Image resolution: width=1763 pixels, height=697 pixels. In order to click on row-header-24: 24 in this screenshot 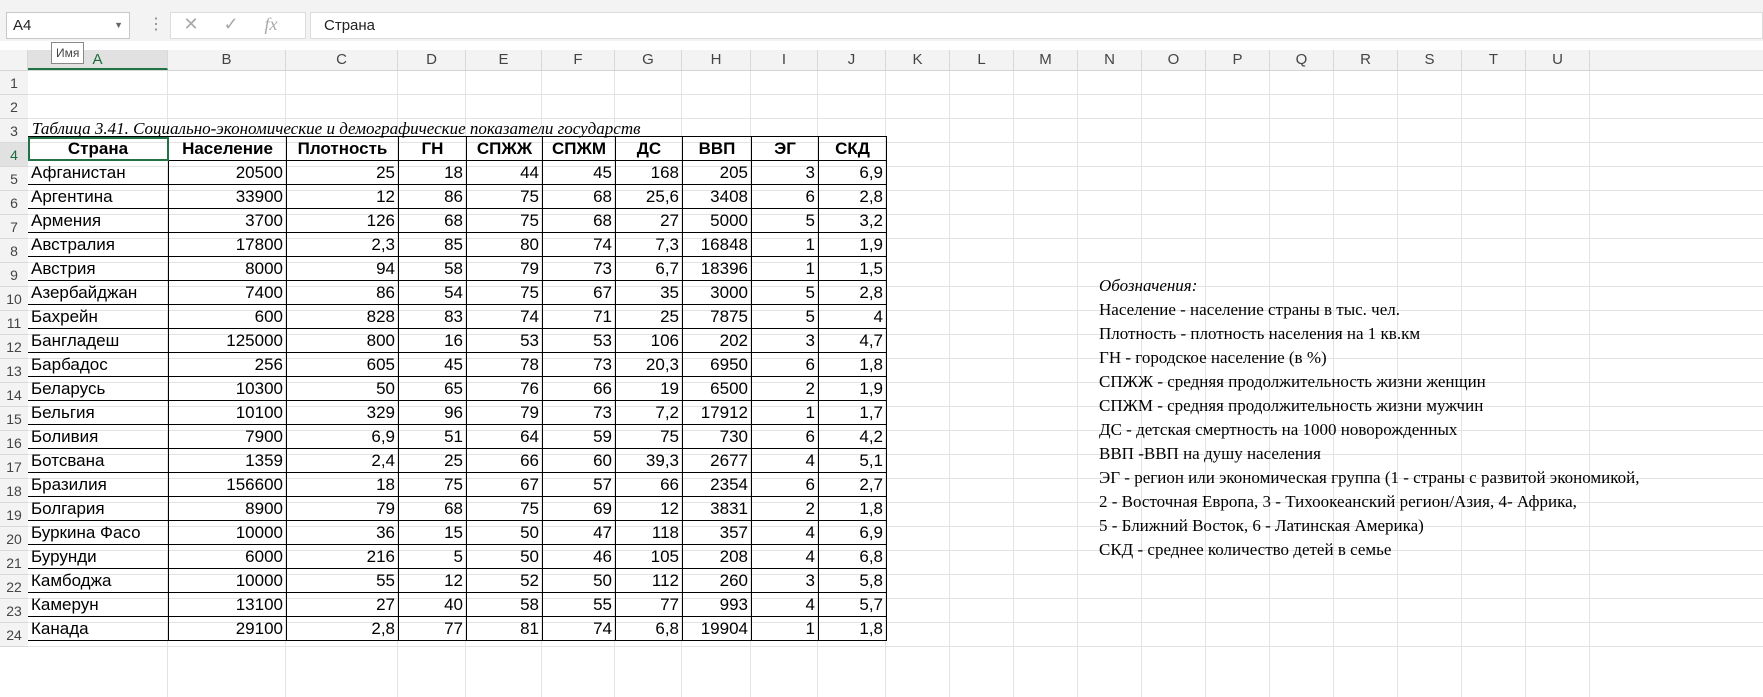, I will do `click(14, 635)`.